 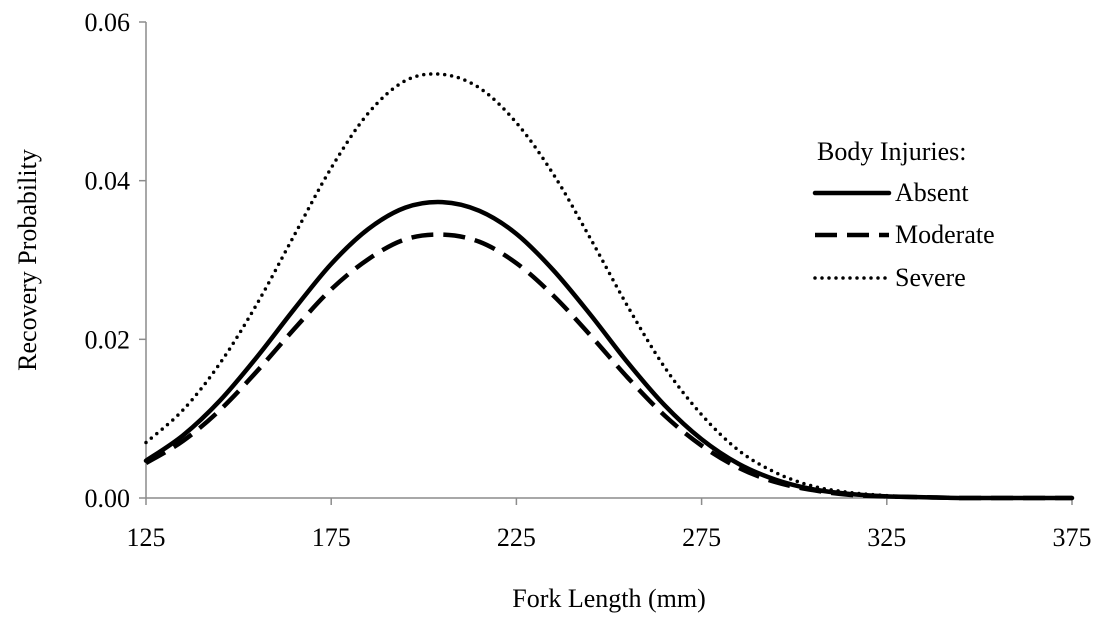 What do you see at coordinates (115, 260) in the screenshot?
I see `y-ticks: 0.00 0.02 0.04 0.06` at bounding box center [115, 260].